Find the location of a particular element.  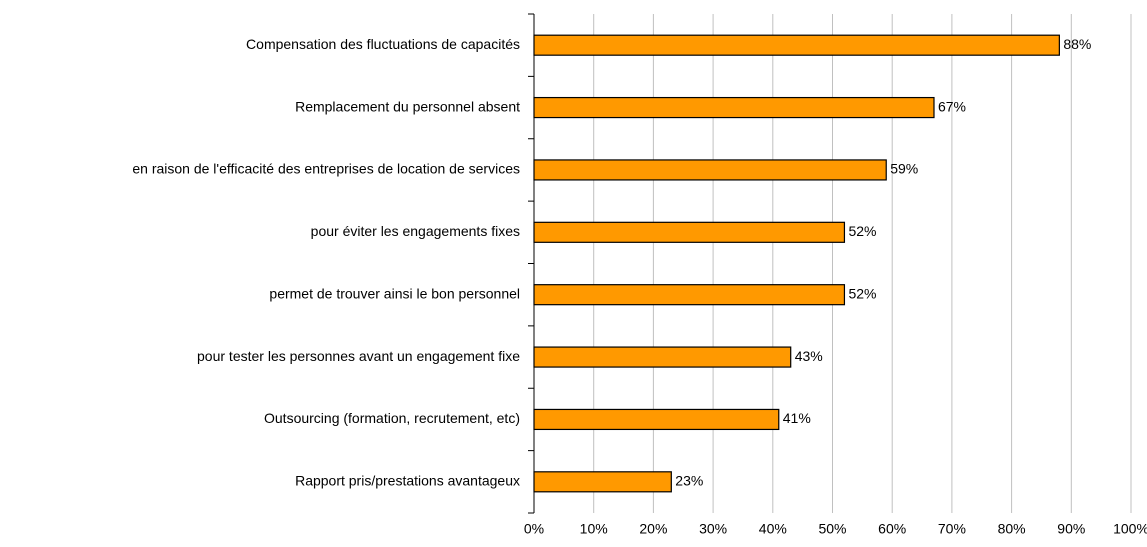

y-tick-label: Remplacement du personnel absent is located at coordinates (407, 106).